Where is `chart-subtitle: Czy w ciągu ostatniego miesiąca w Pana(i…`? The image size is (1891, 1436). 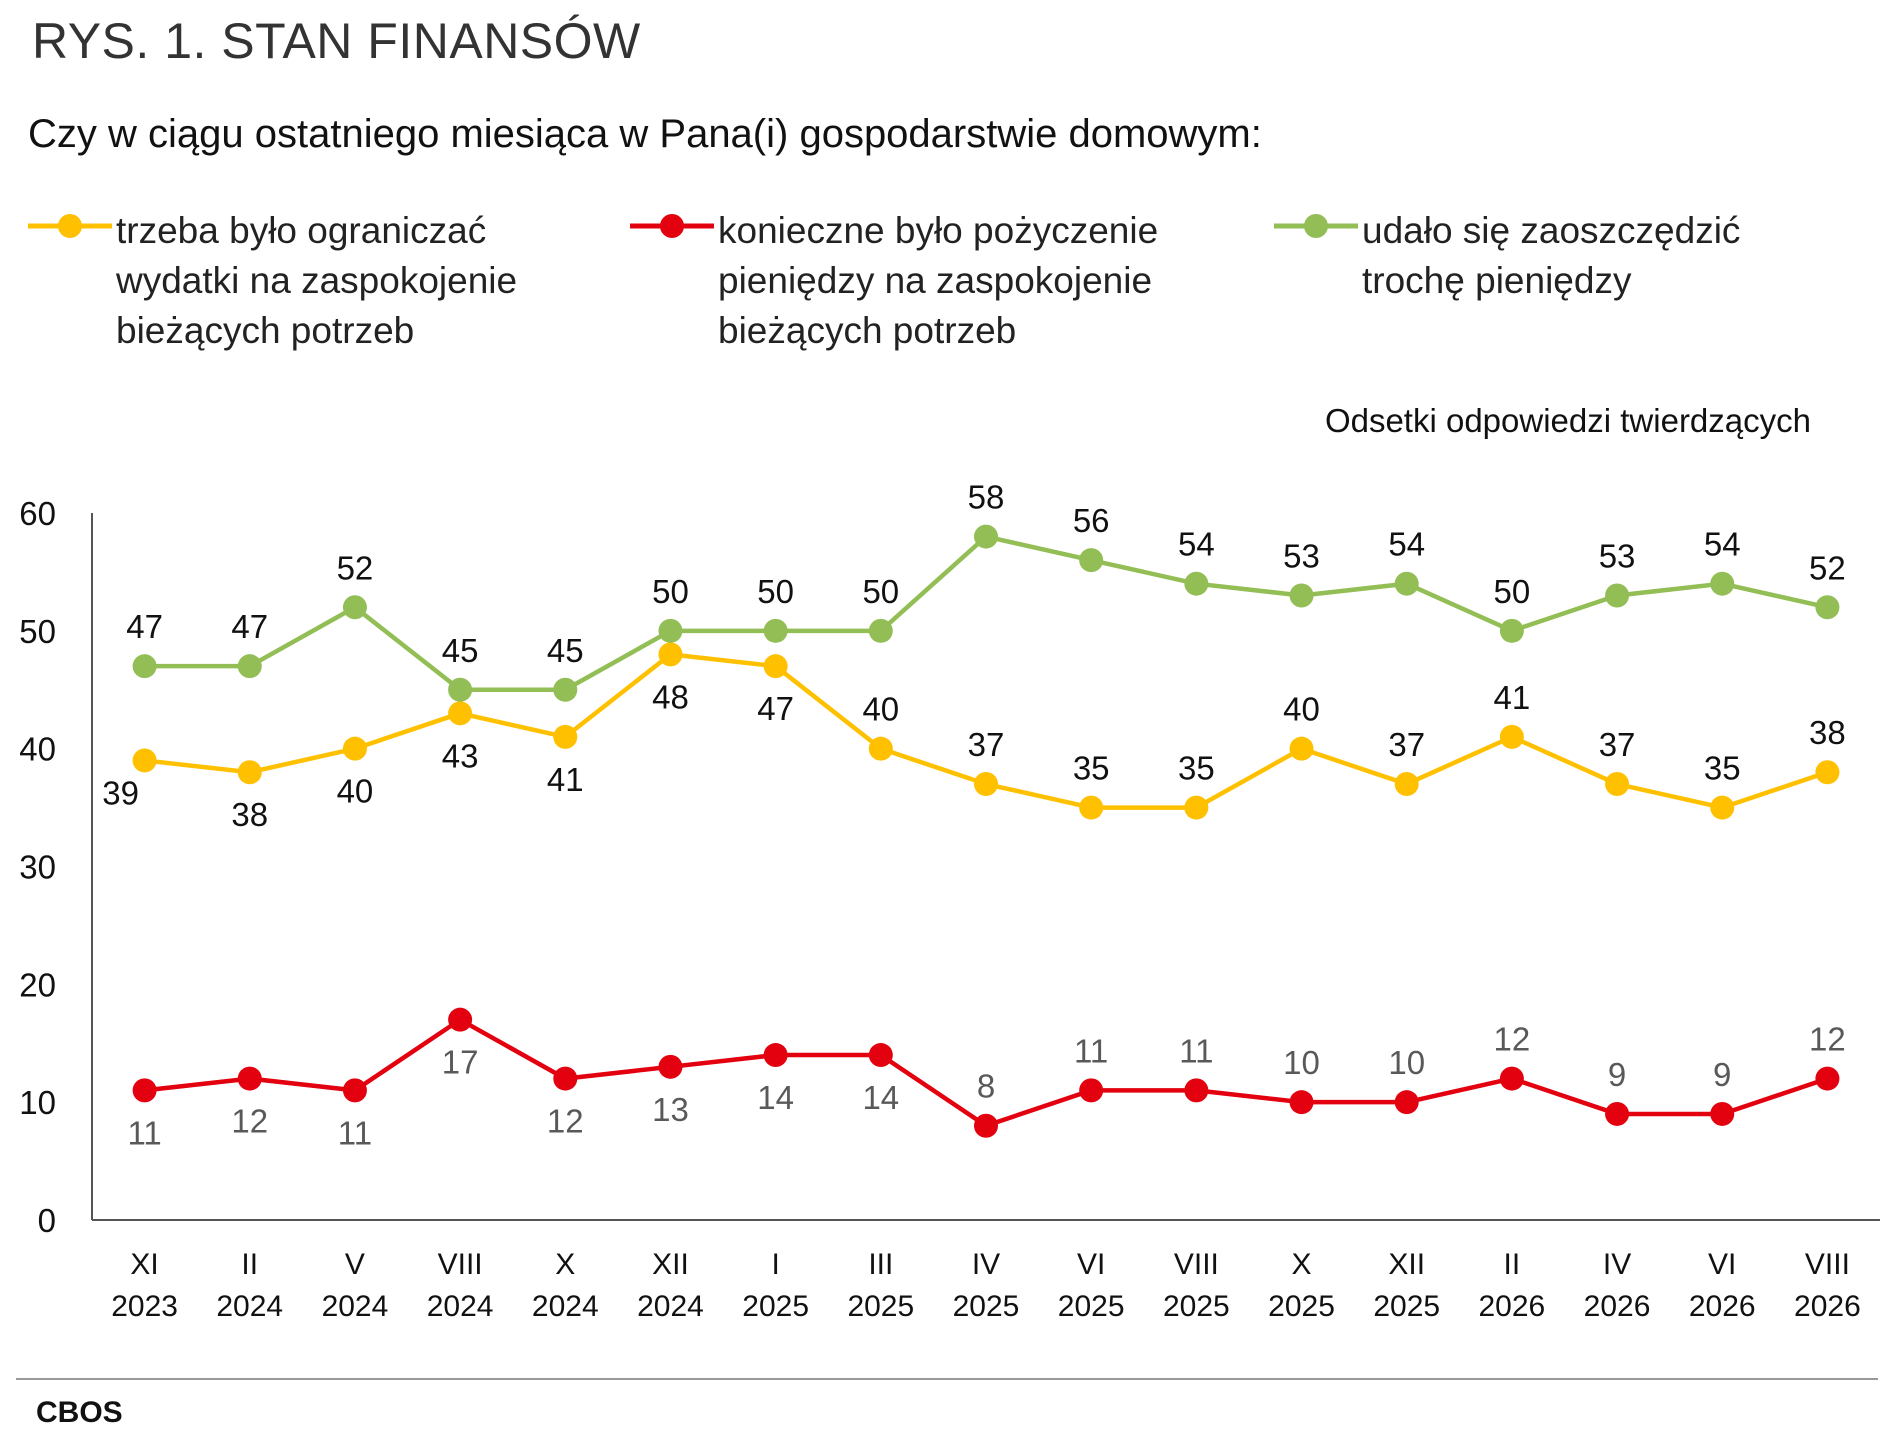
chart-subtitle: Czy w ciągu ostatniego miesiąca w Pana(i… is located at coordinates (645, 134).